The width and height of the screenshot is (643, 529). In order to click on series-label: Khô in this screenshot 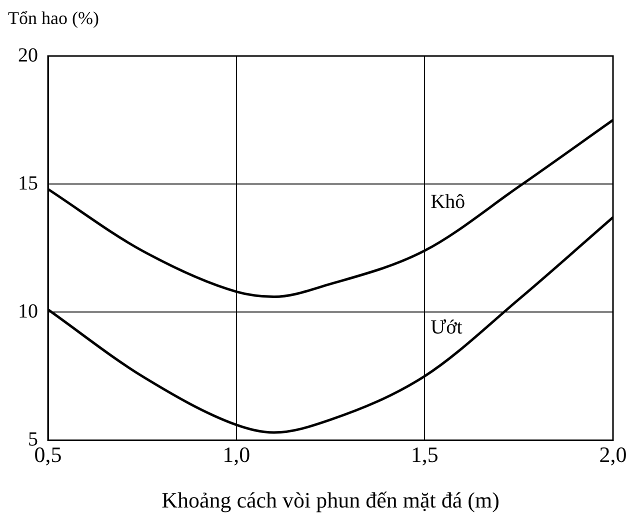, I will do `click(448, 201)`.